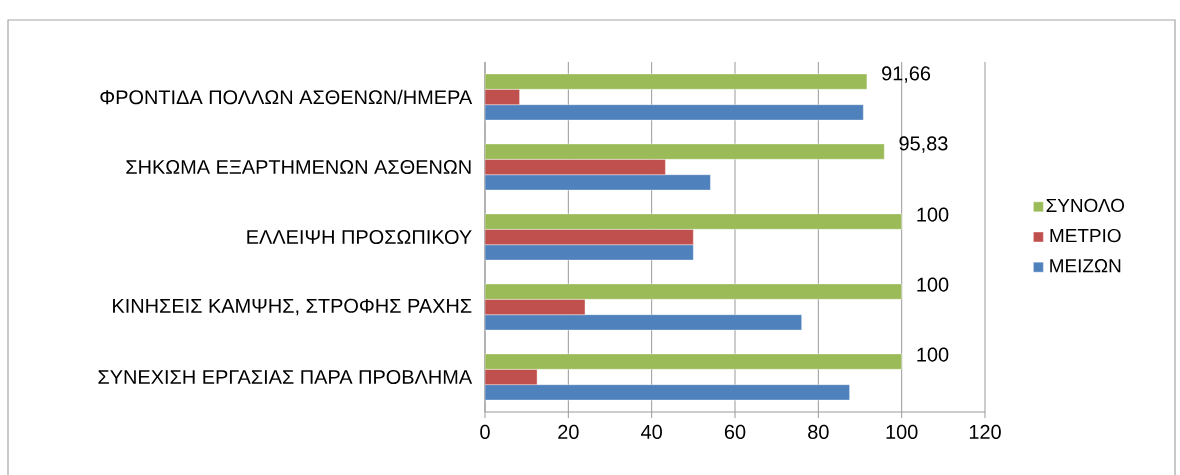 This screenshot has height=475, width=1180. I want to click on legend-label: ΜΕΙΖΩΝ, so click(1085, 266).